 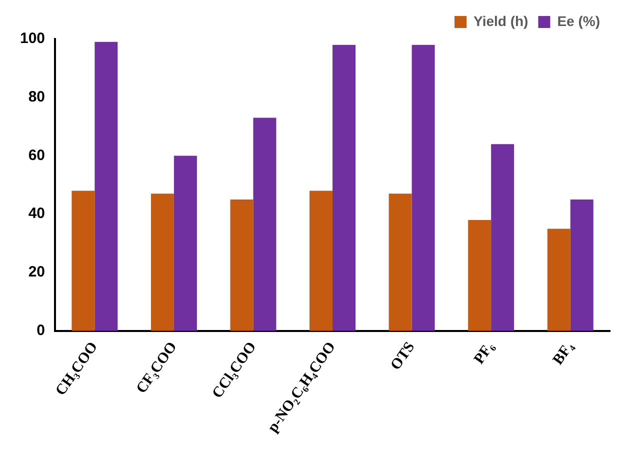 I want to click on y-tick-label: 20, so click(x=37, y=272).